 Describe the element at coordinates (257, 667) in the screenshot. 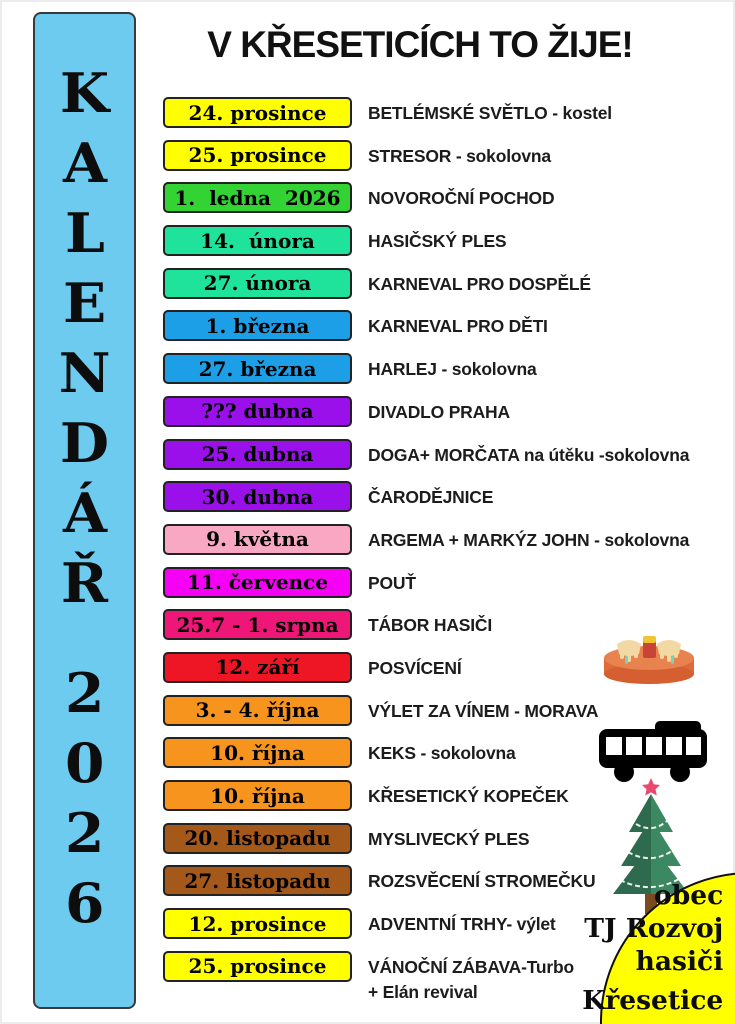

I see `event-date-badge: 12. září` at that location.